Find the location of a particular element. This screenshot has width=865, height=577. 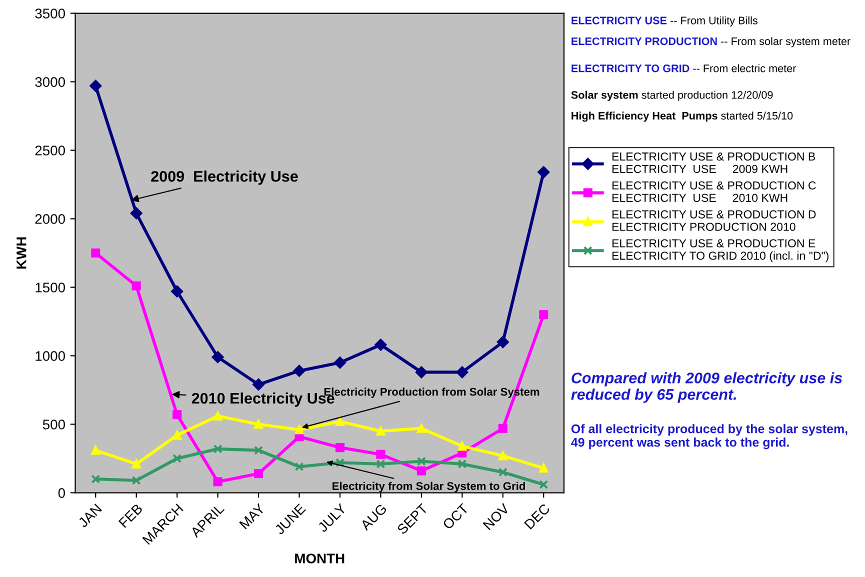

text: -- From electric meter is located at coordinates (744, 68).